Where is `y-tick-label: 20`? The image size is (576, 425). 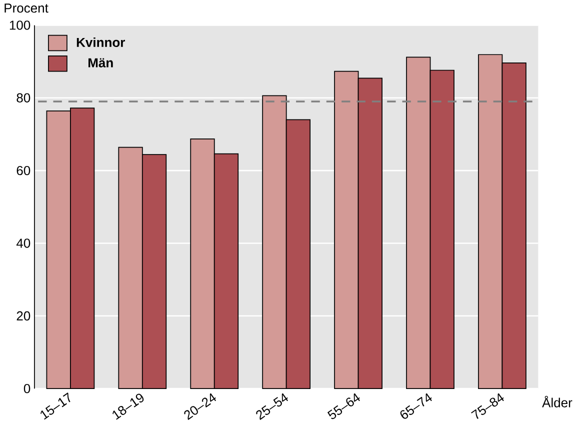
y-tick-label: 20 is located at coordinates (23, 315).